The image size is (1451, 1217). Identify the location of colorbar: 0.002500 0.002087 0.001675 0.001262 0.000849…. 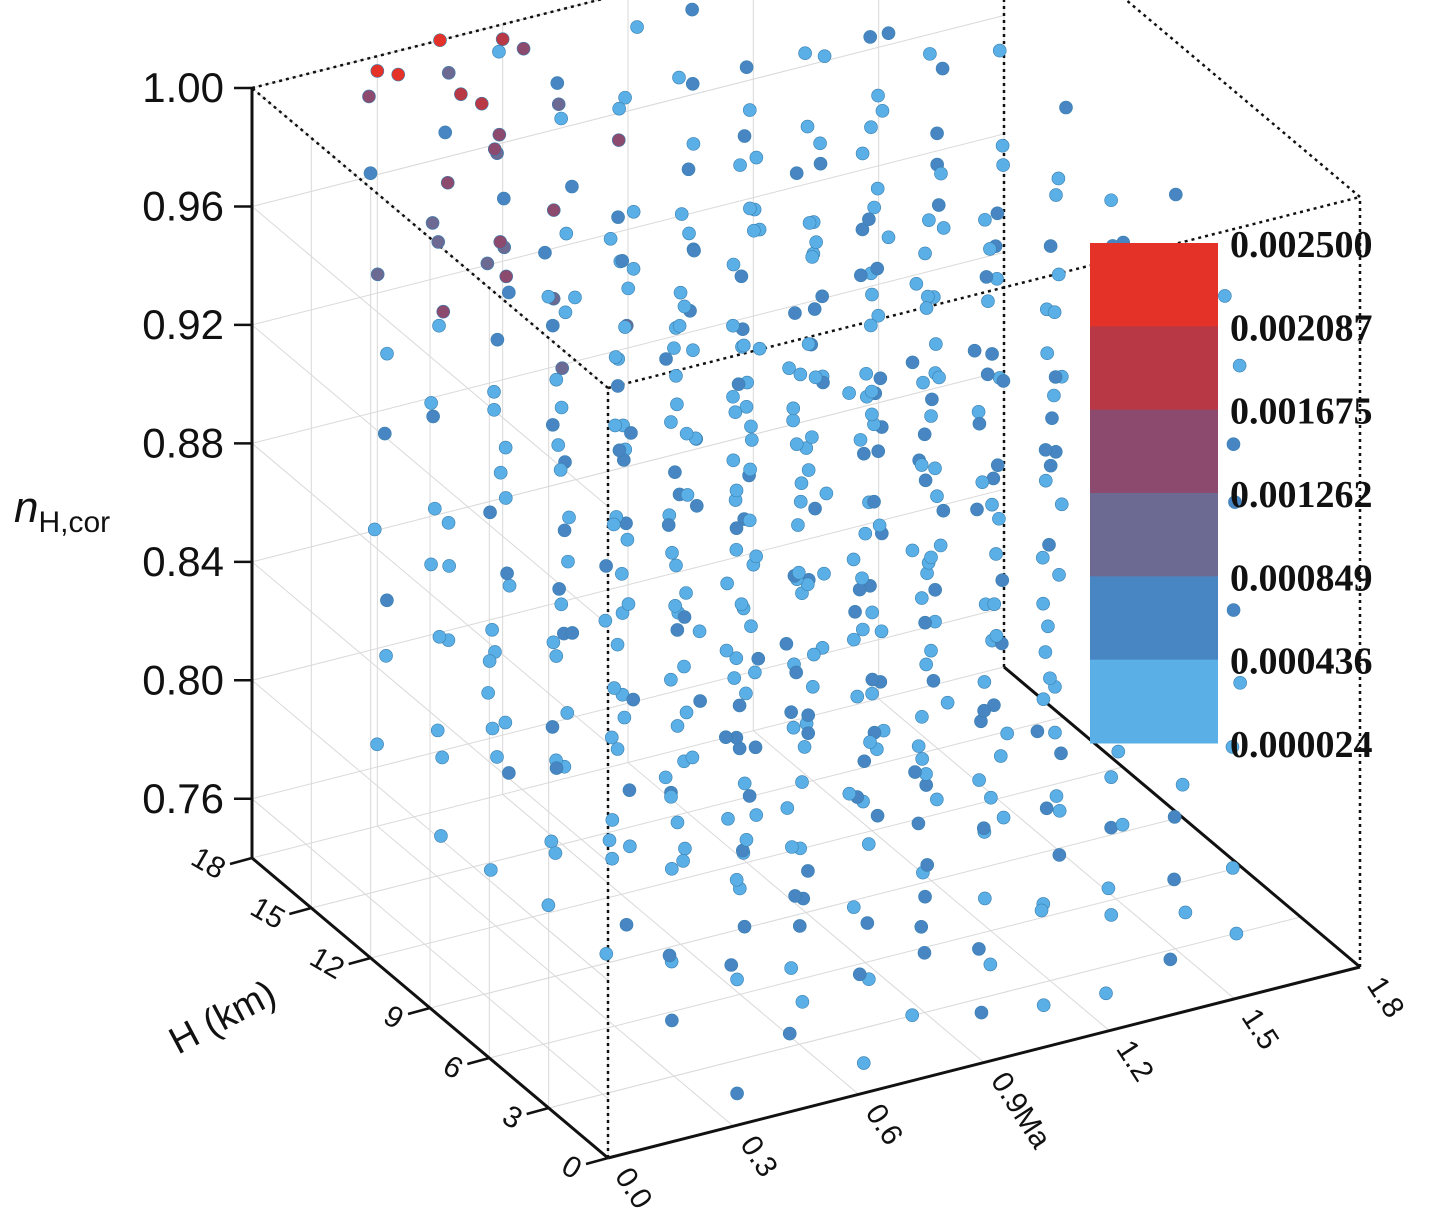
(1231, 495).